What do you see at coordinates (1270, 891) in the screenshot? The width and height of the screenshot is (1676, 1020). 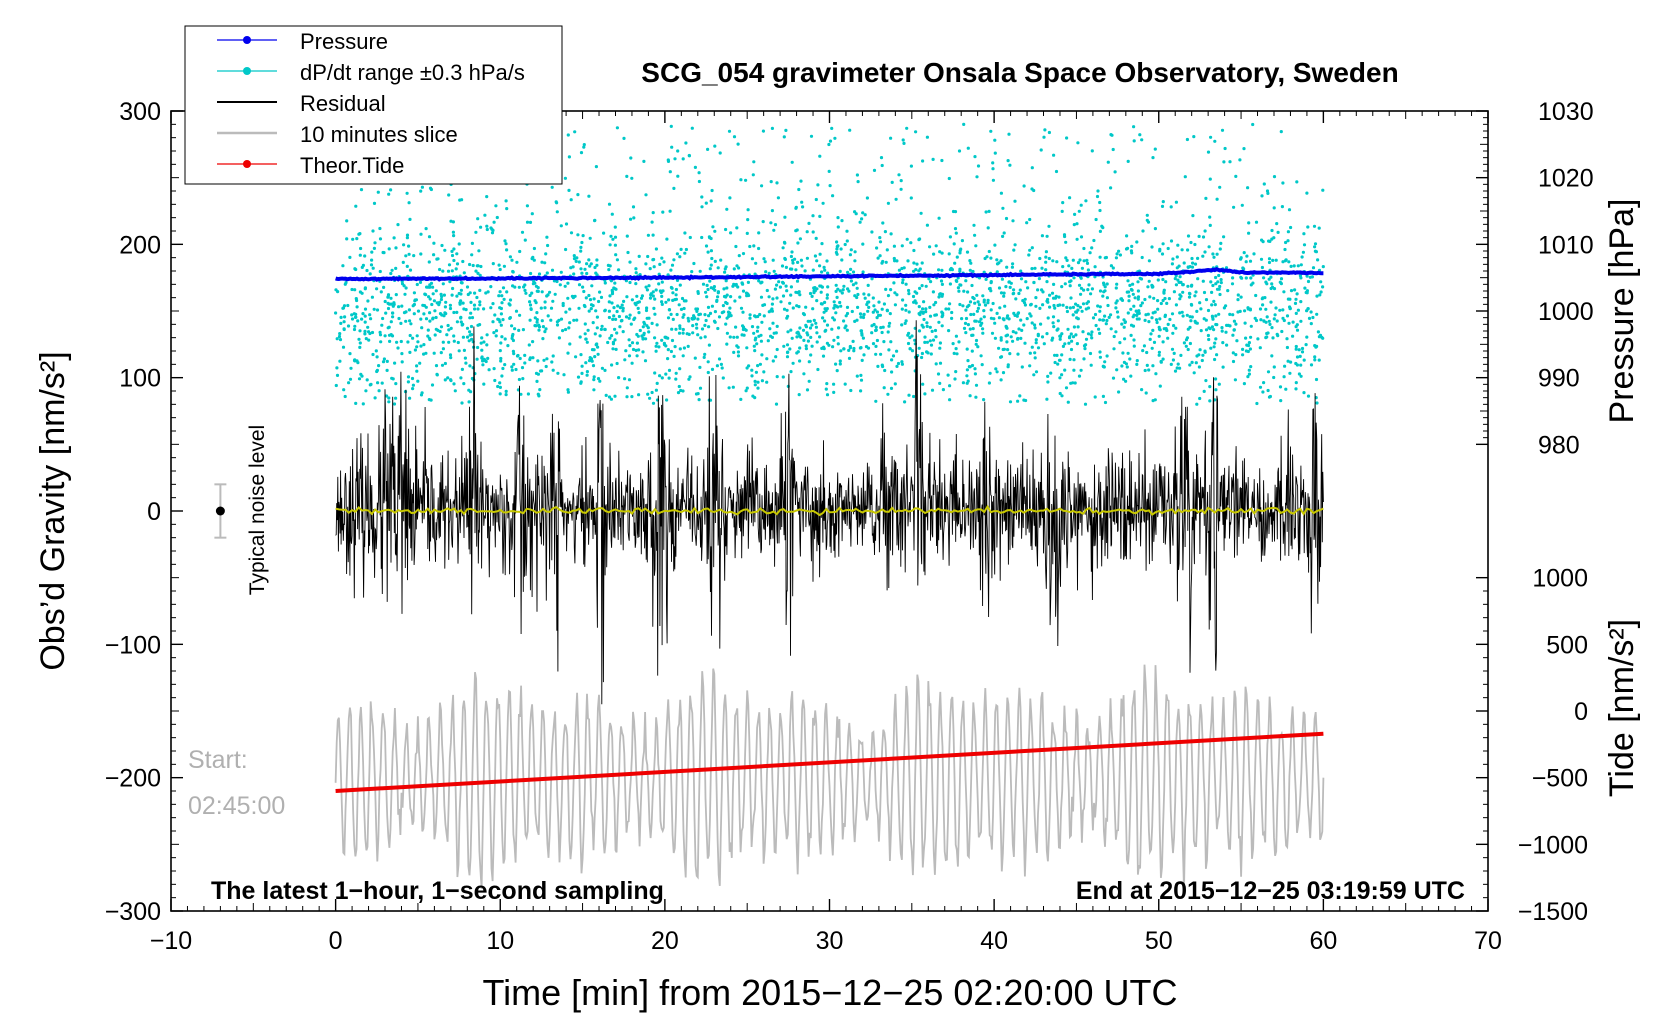 I see `end-time-note: End at 2015−12−25 03:19:59 UTC` at bounding box center [1270, 891].